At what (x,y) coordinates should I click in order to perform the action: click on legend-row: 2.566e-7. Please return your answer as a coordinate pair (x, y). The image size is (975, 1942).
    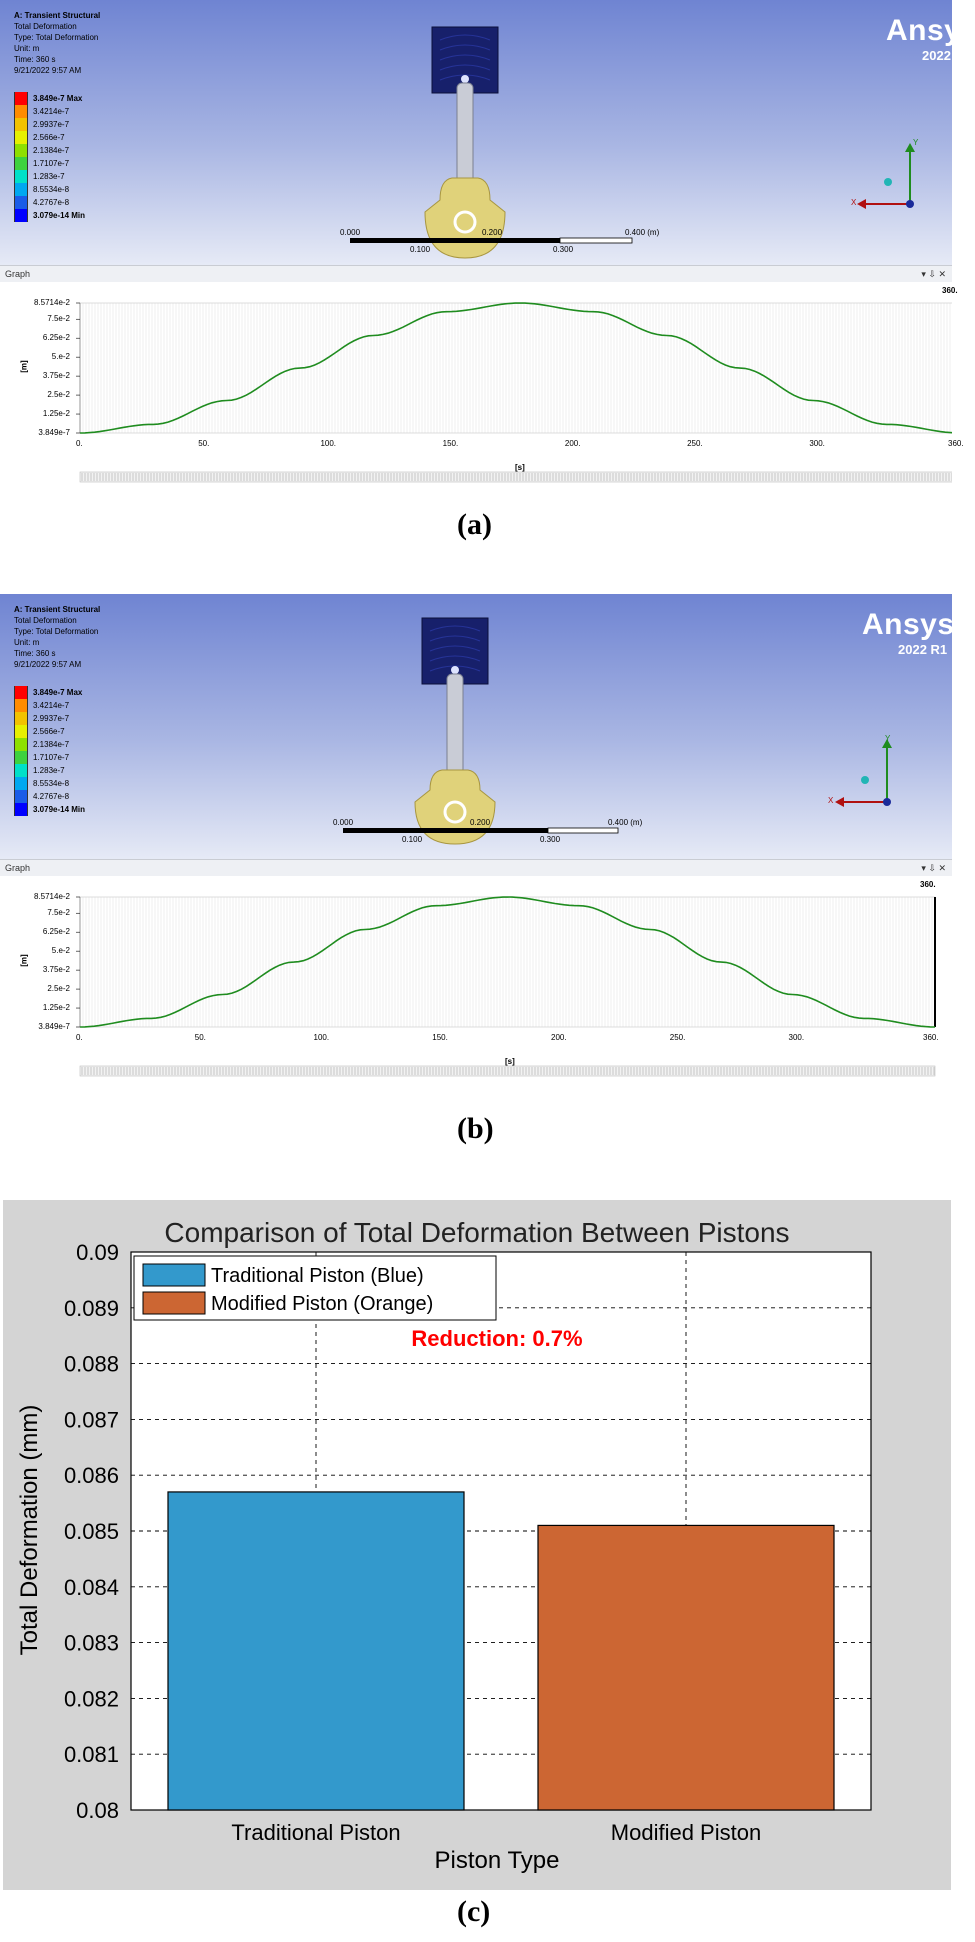
    Looking at the image, I should click on (49, 137).